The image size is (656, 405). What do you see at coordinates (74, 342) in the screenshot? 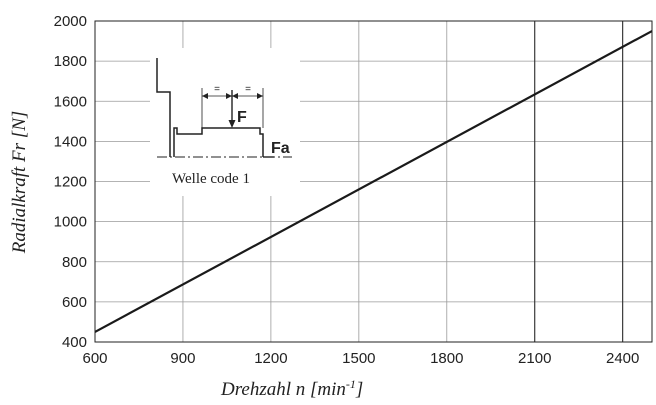
I see `y-tick-label: 400` at bounding box center [74, 342].